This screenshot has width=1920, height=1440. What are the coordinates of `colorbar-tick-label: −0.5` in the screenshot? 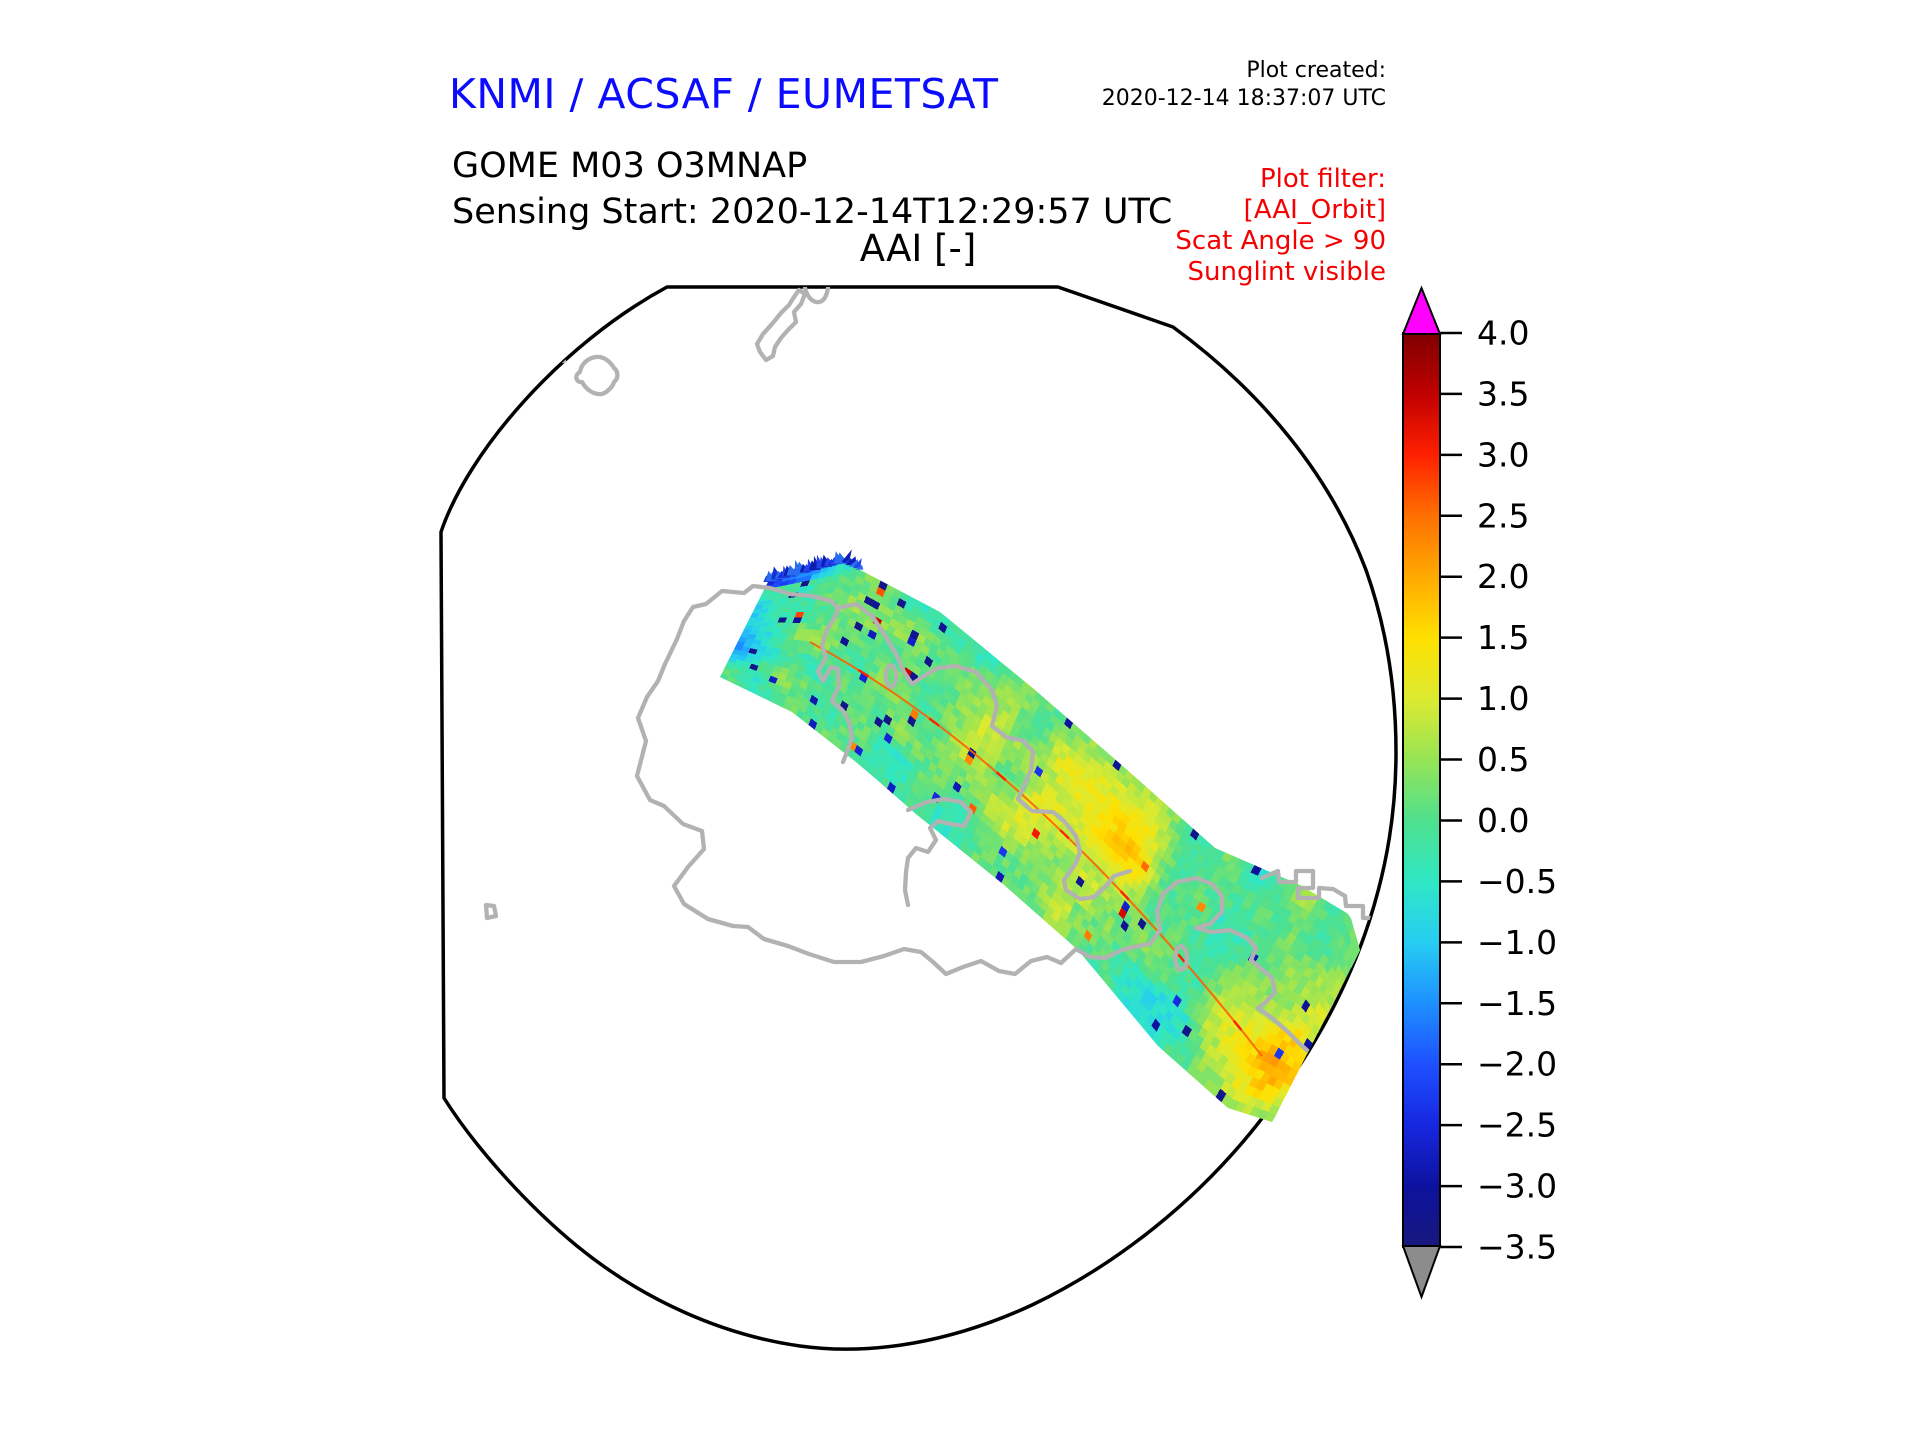 It's located at (1517, 881).